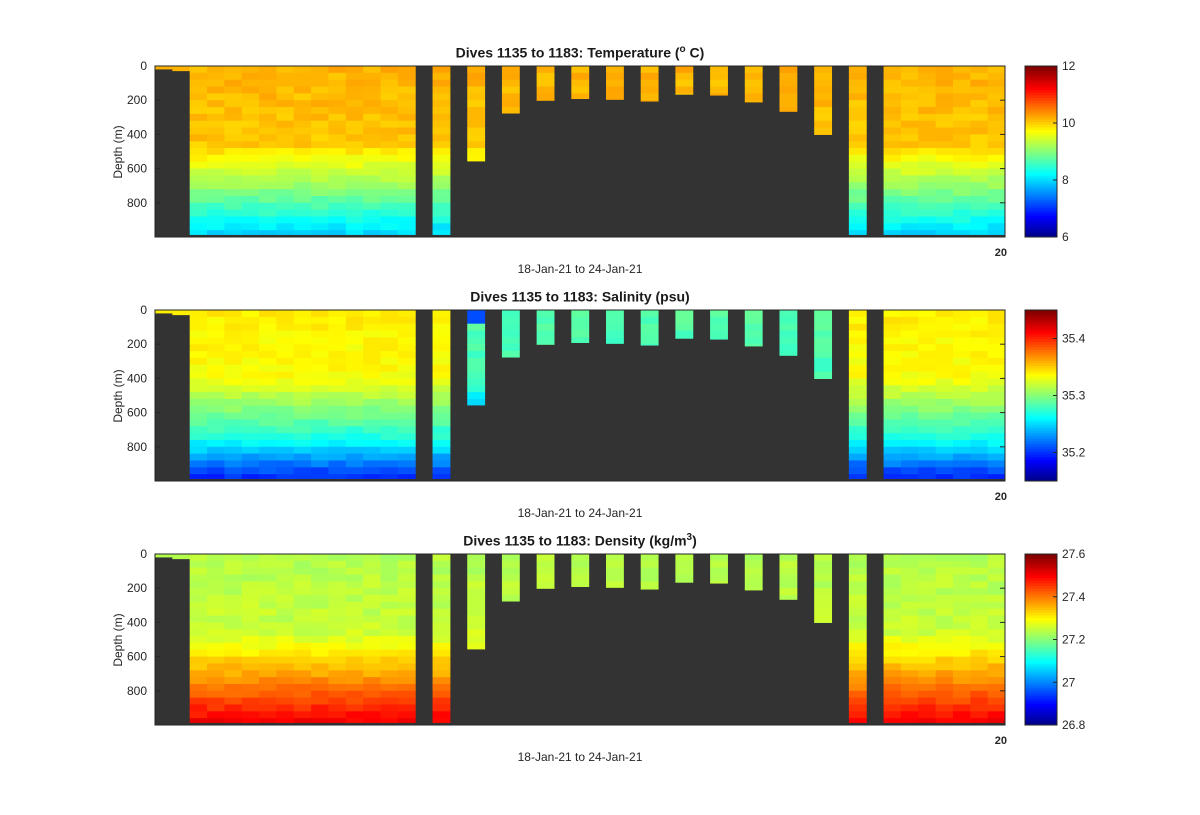 The width and height of the screenshot is (1200, 815). What do you see at coordinates (137, 622) in the screenshot?
I see `y-tick-label: 400` at bounding box center [137, 622].